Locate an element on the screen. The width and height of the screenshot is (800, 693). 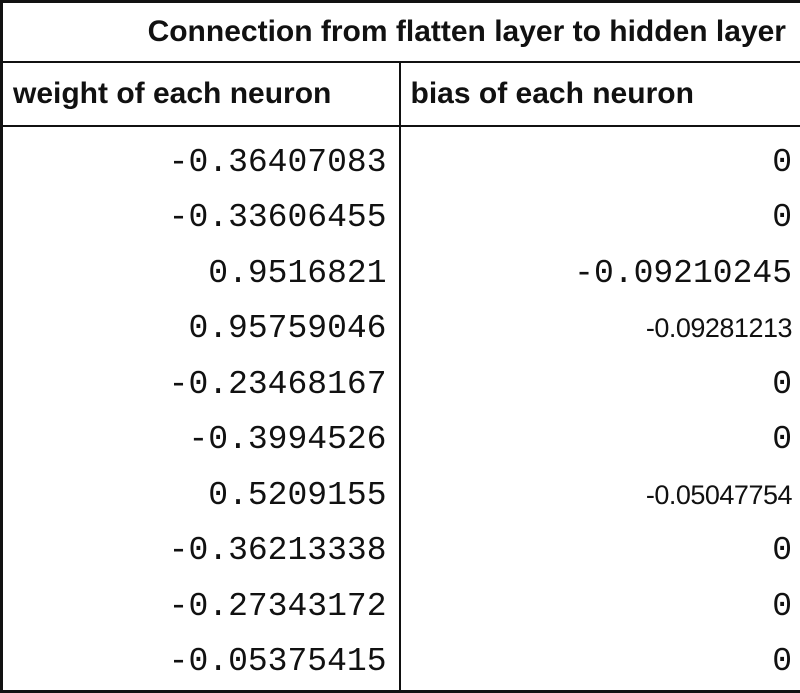
weight-value: 0.9516821 is located at coordinates (201, 274).